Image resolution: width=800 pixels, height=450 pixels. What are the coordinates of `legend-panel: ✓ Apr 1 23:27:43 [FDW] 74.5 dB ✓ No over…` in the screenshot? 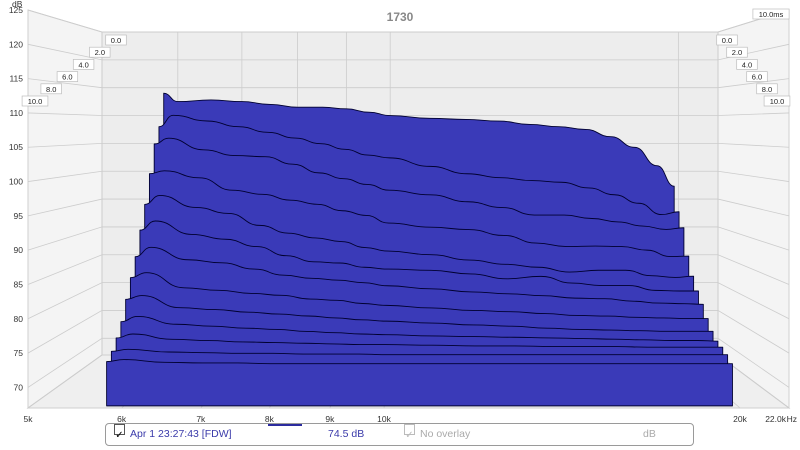 It's located at (399, 434).